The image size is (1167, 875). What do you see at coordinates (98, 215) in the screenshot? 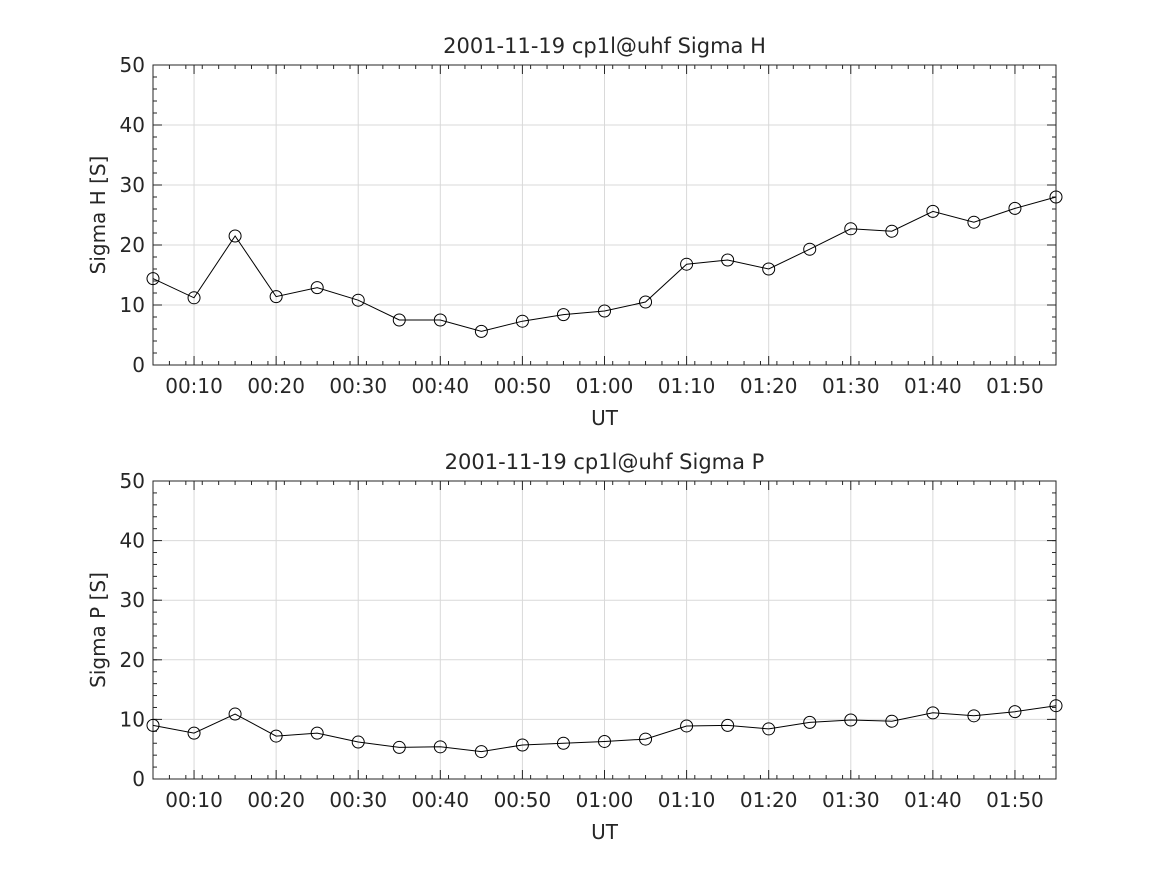
I see `y-axis-label: Sigma H [S]` at bounding box center [98, 215].